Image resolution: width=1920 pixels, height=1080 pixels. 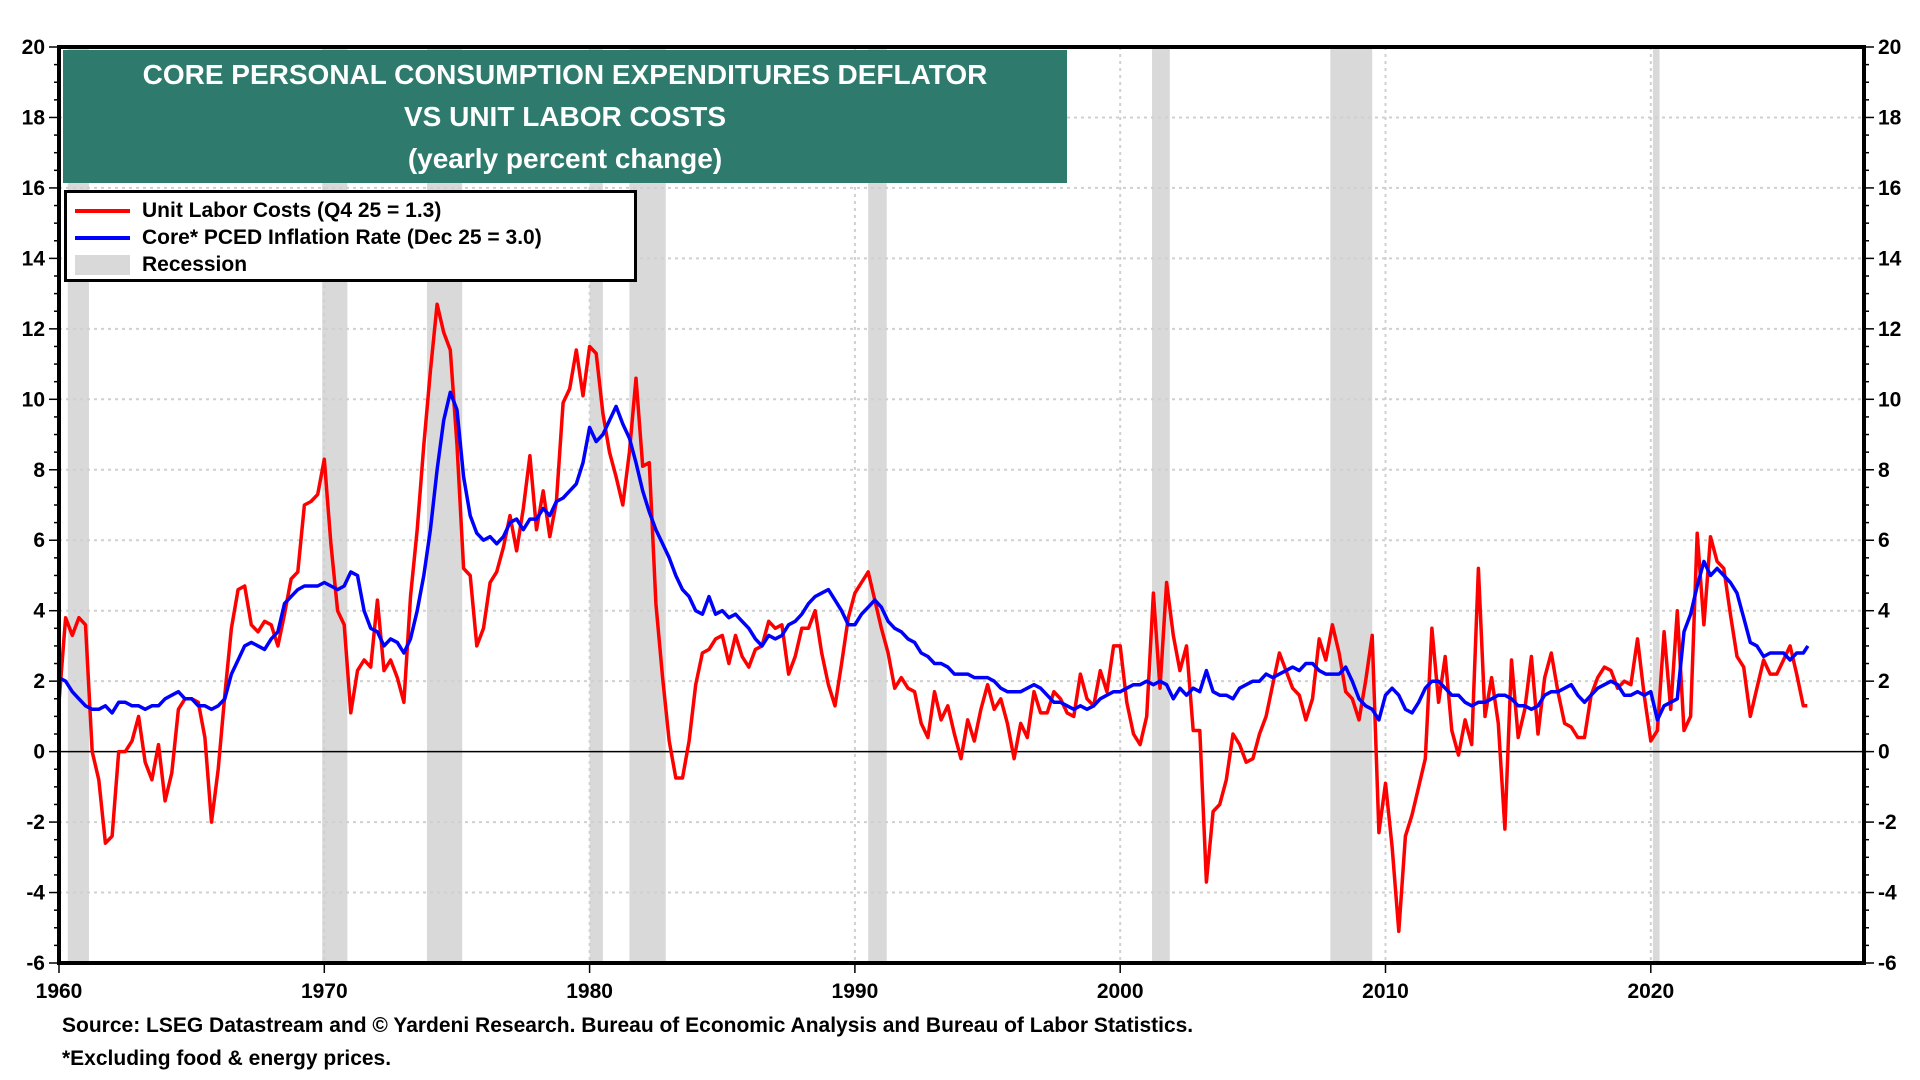 I want to click on legend-label-recession: Recession, so click(x=195, y=264).